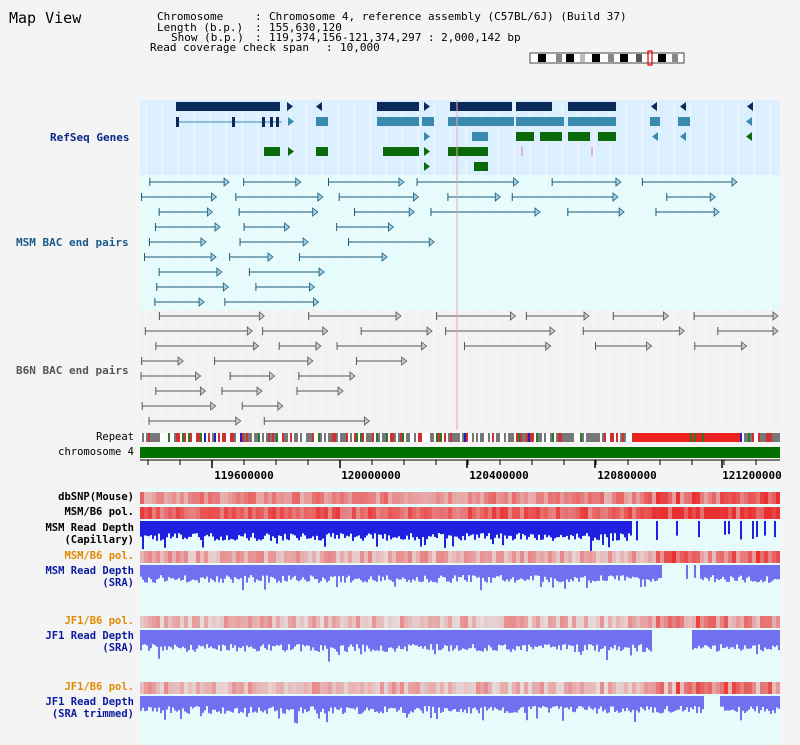 This screenshot has height=745, width=800. What do you see at coordinates (459, 368) in the screenshot?
I see `b6n-bac-end-pairs-track` at bounding box center [459, 368].